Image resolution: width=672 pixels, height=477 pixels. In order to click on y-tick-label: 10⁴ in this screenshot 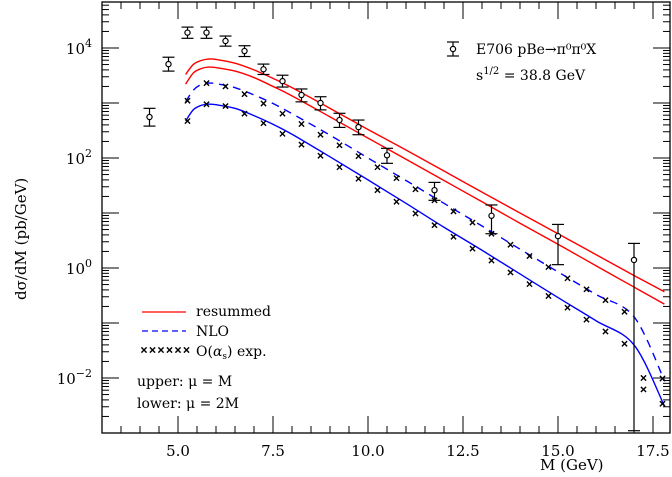, I will do `click(79, 47)`.